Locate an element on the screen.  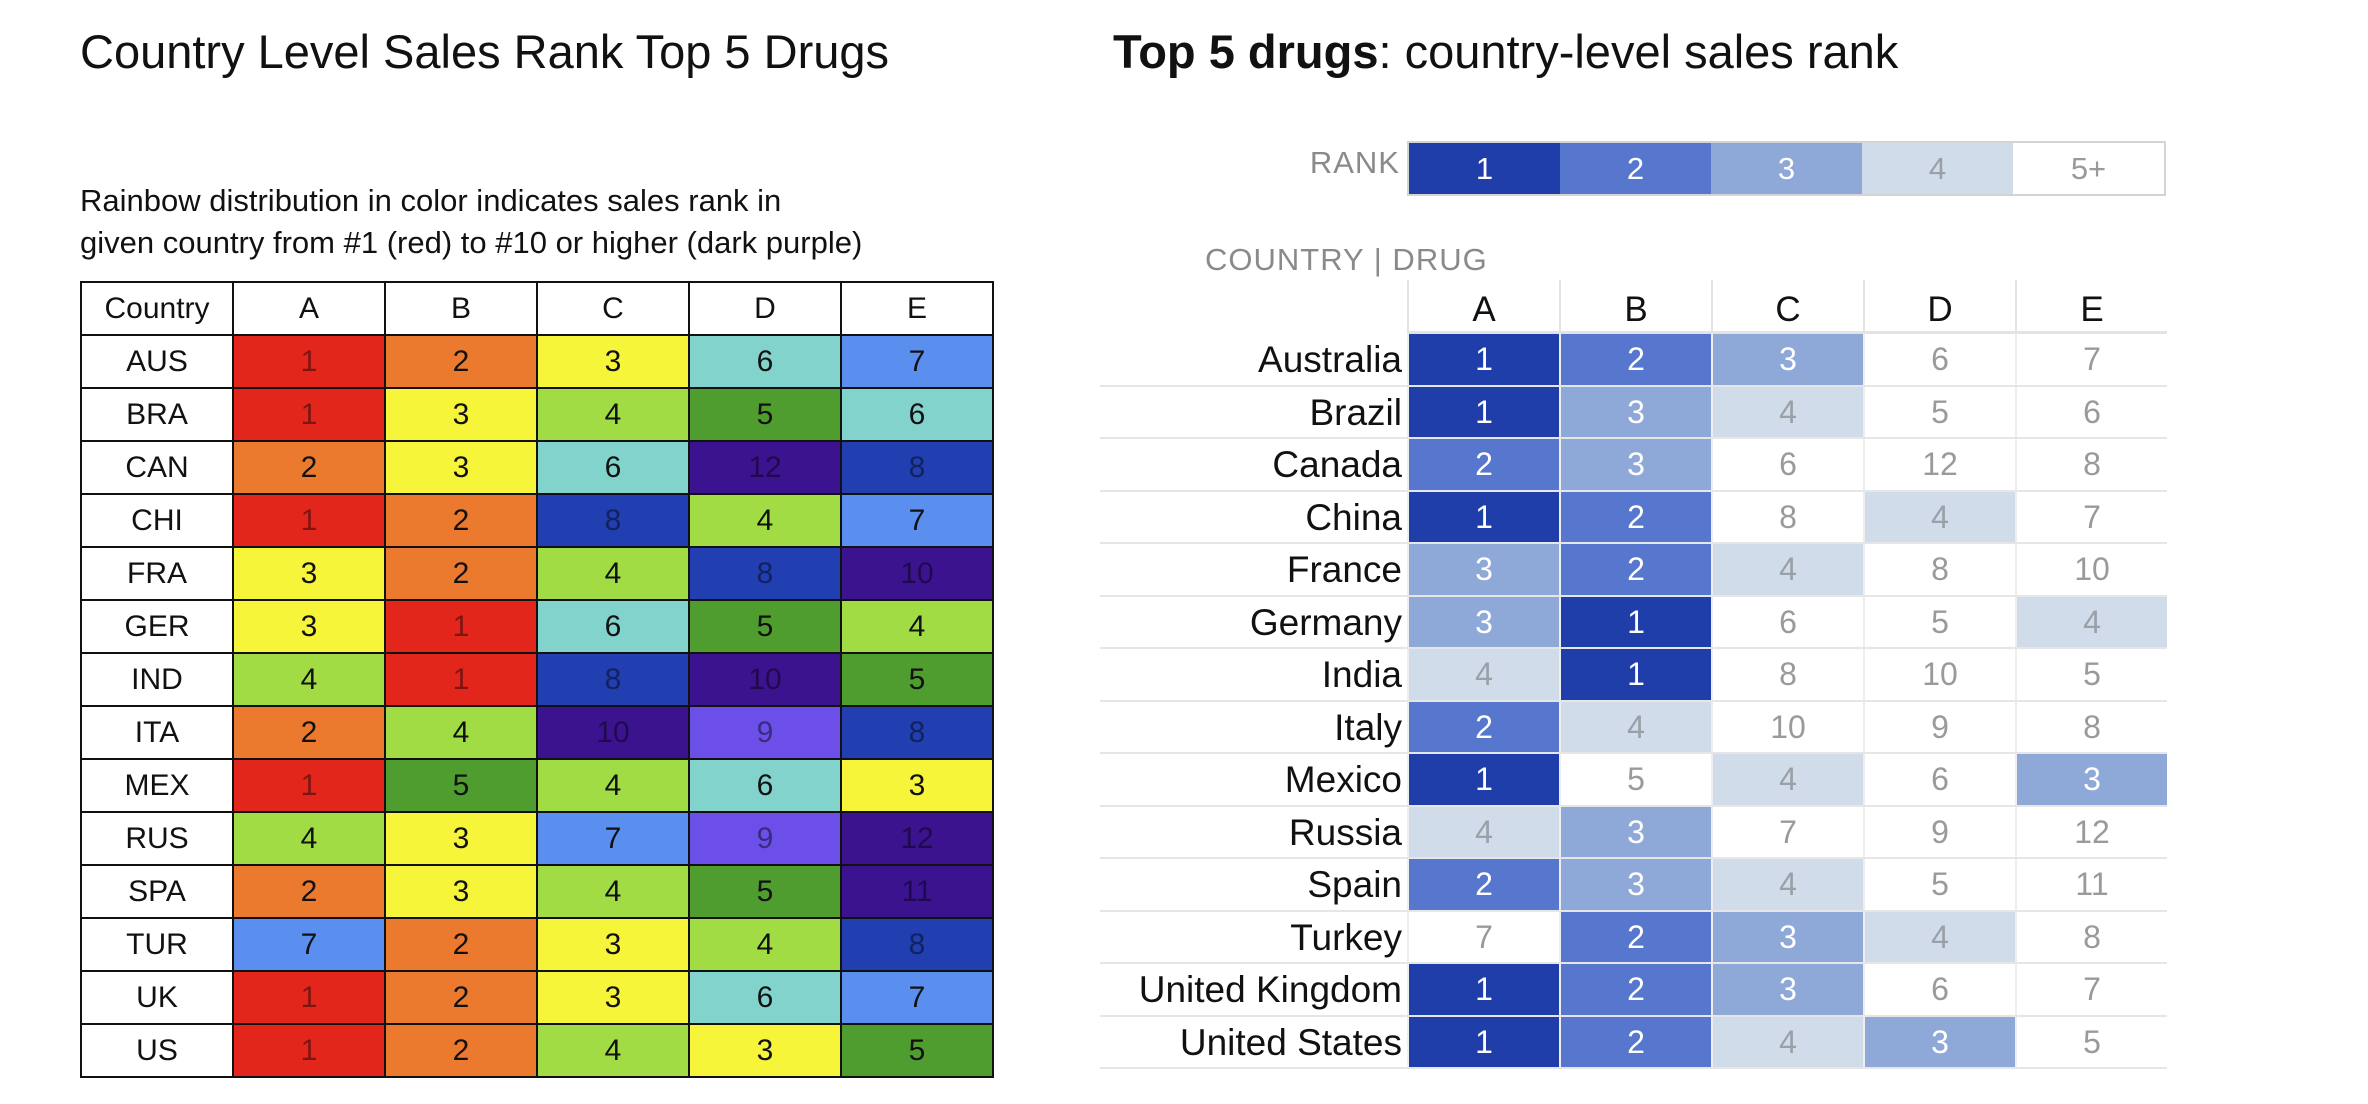
country-label: Italy is located at coordinates (1368, 727).